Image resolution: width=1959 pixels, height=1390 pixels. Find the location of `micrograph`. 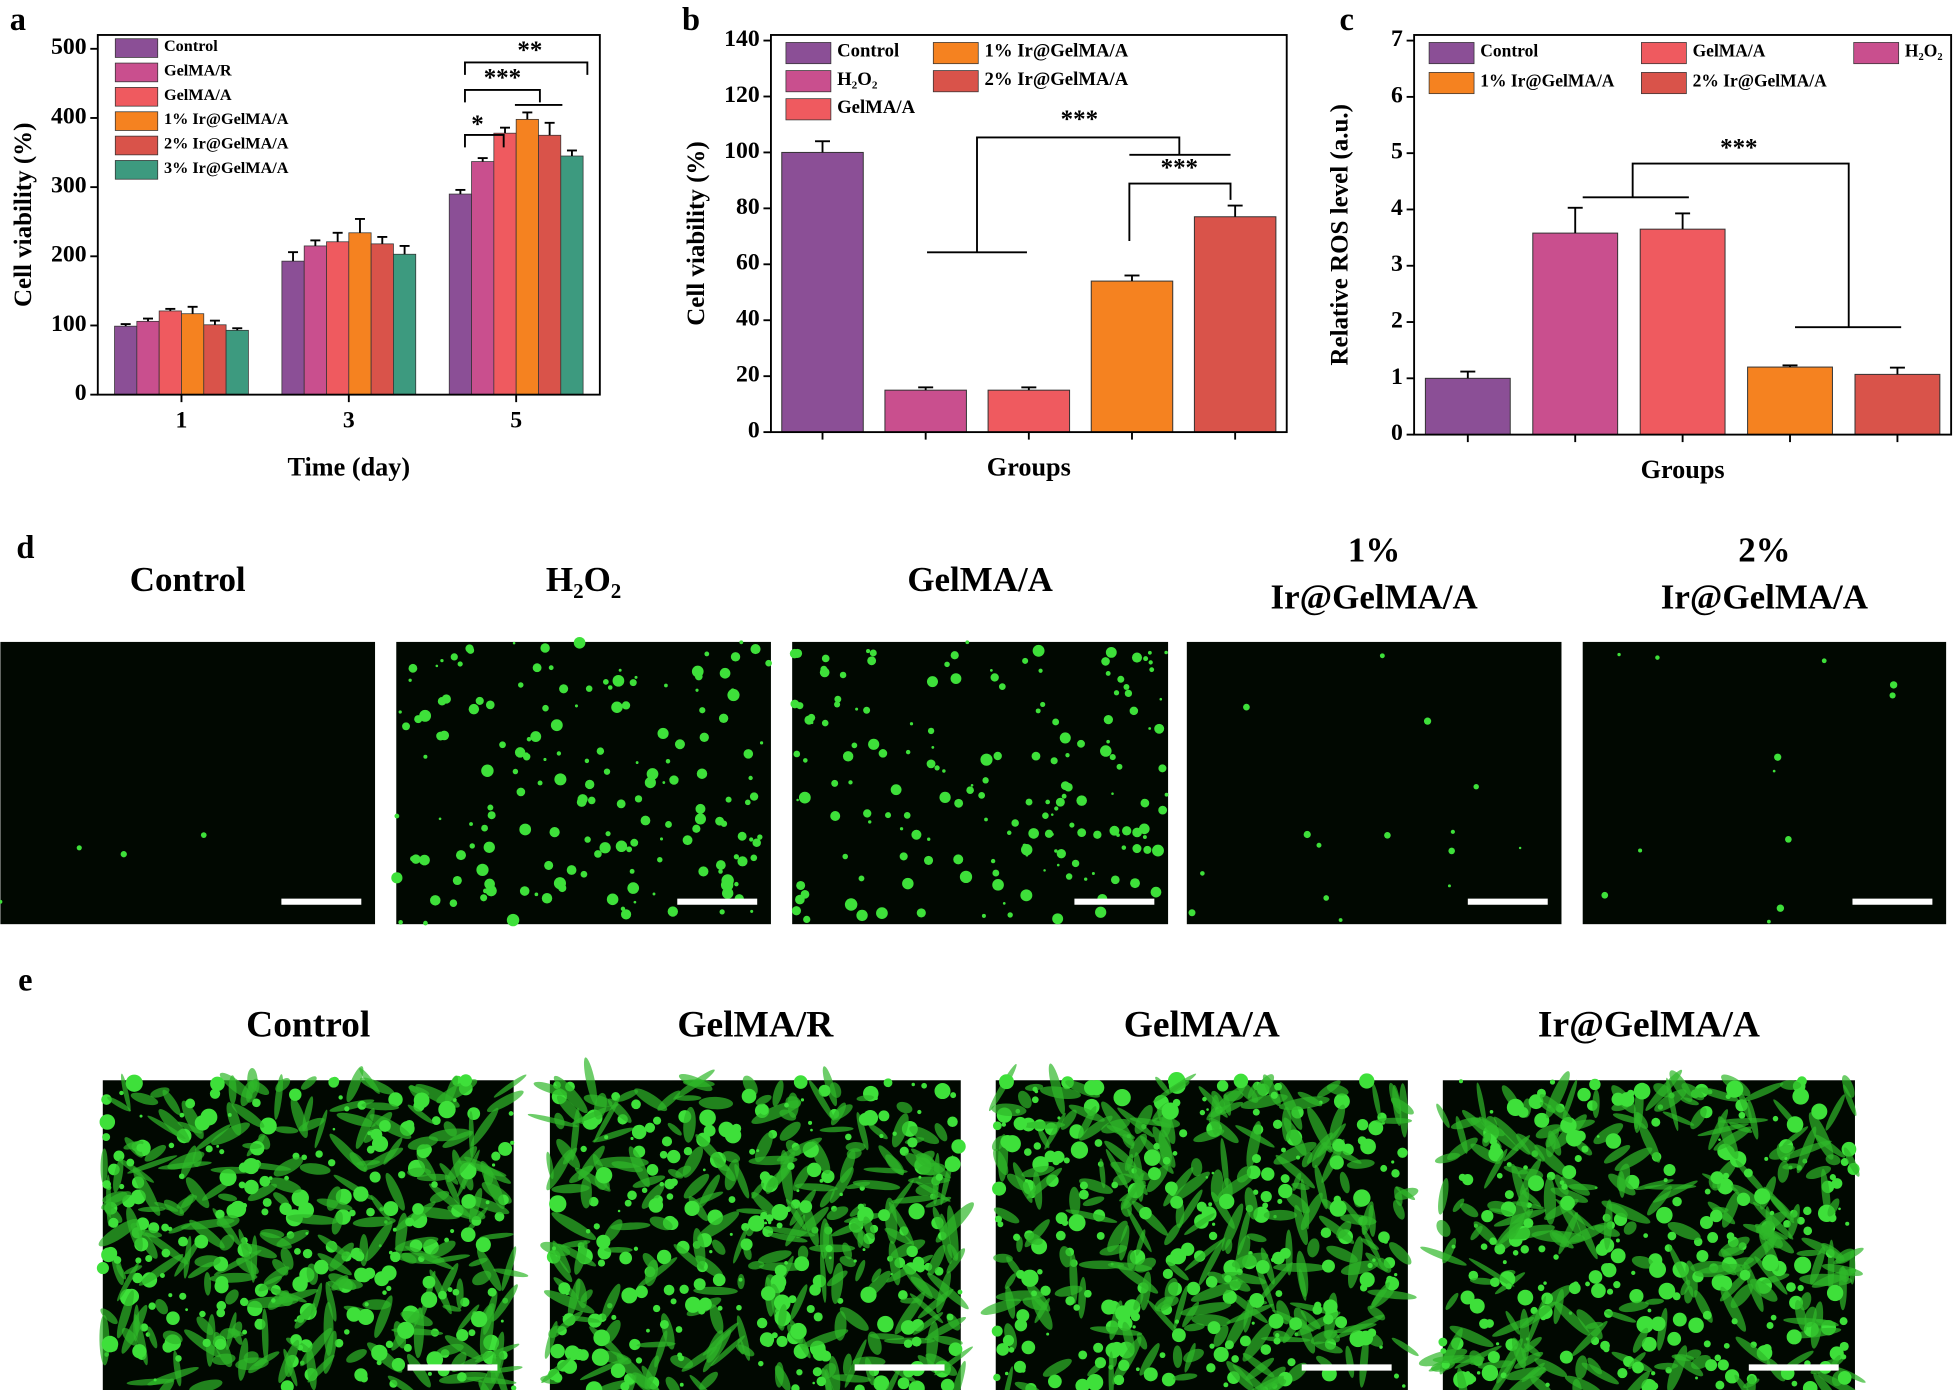

micrograph is located at coordinates (188, 783).